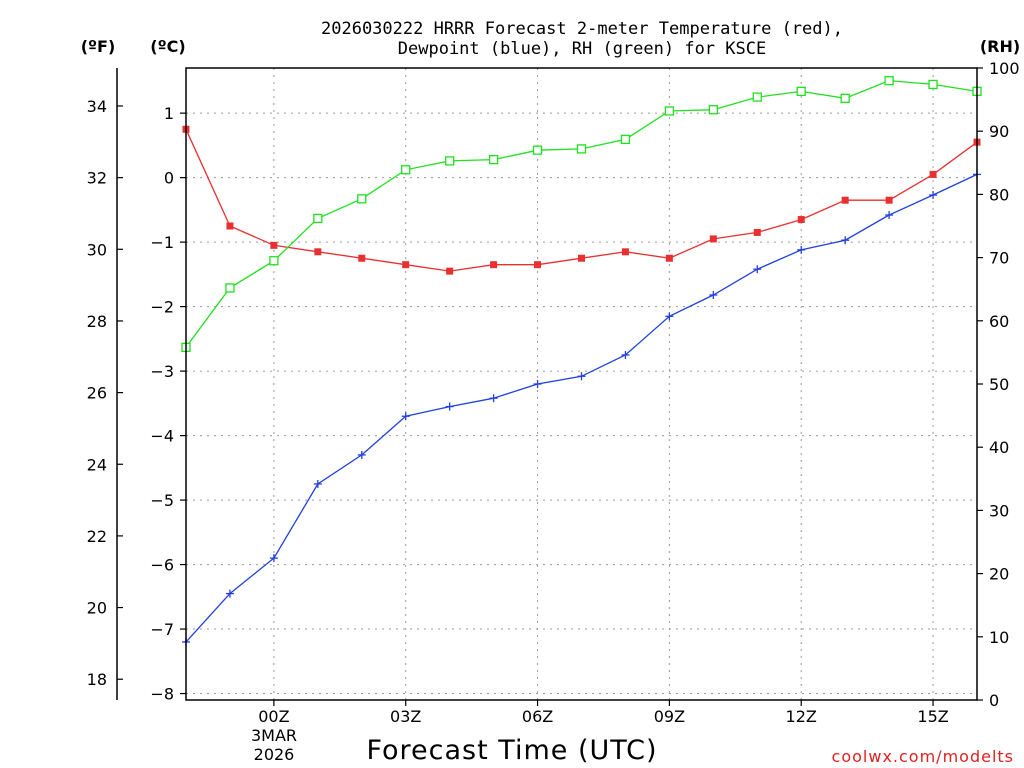  What do you see at coordinates (97, 321) in the screenshot?
I see `fahrenheit-tick-label: 28` at bounding box center [97, 321].